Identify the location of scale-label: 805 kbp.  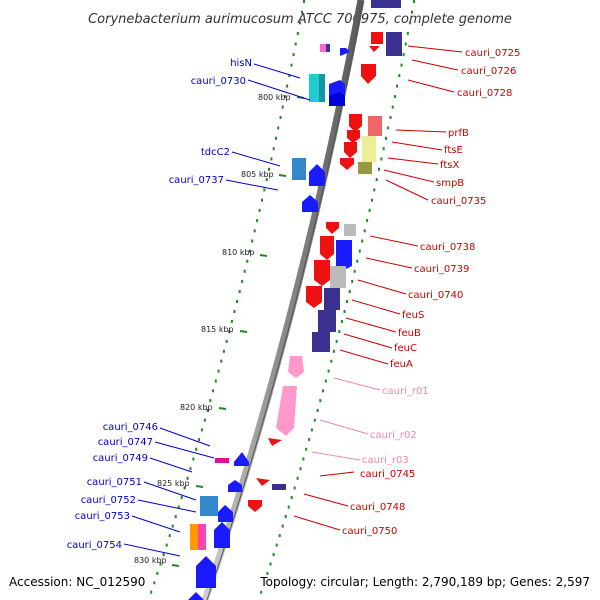
(257, 174).